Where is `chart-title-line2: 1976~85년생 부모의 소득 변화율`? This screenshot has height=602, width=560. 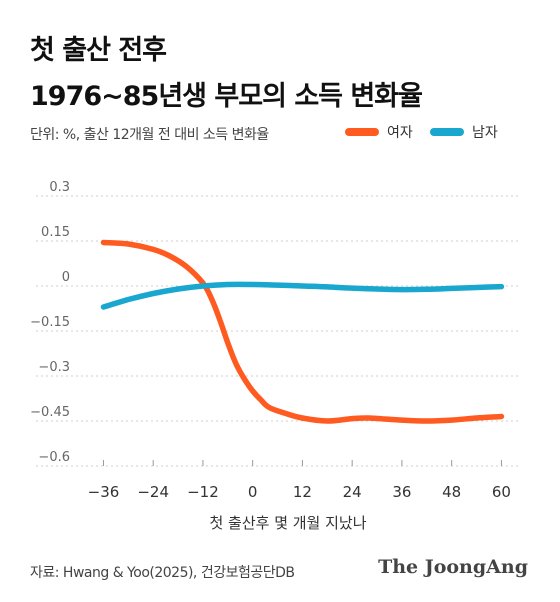
chart-title-line2: 1976~85년생 부모의 소득 변화율 is located at coordinates (226, 96).